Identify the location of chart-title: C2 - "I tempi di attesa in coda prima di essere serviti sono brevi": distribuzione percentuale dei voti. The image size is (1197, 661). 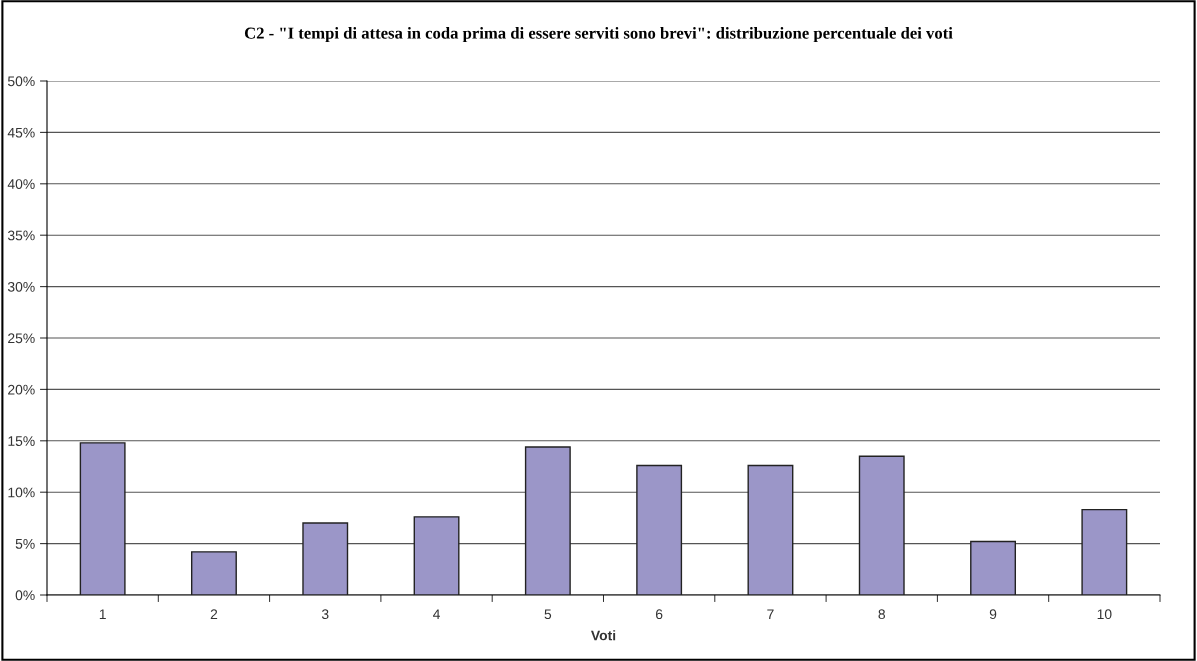
(598, 35).